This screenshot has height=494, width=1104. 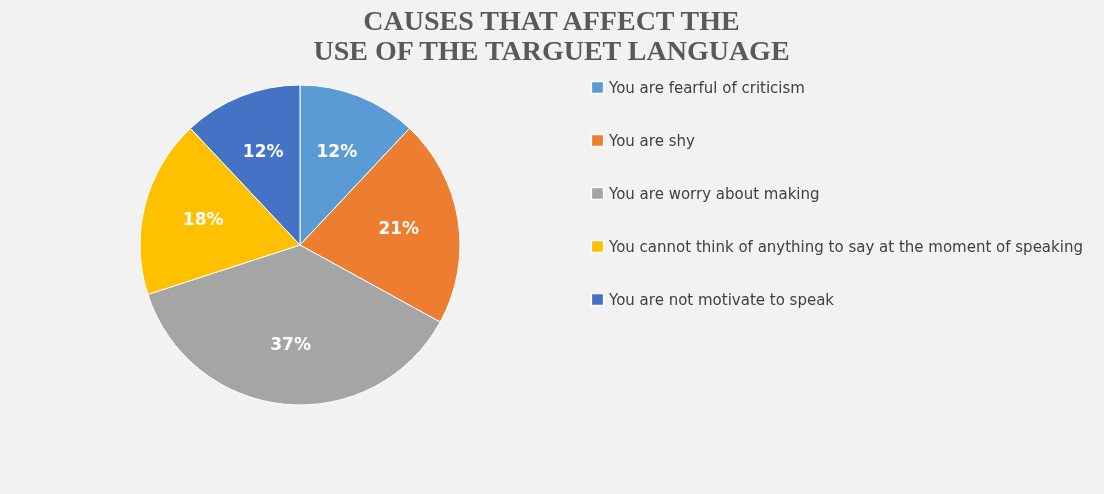 What do you see at coordinates (714, 193) in the screenshot?
I see `legend-label: You are worry about making` at bounding box center [714, 193].